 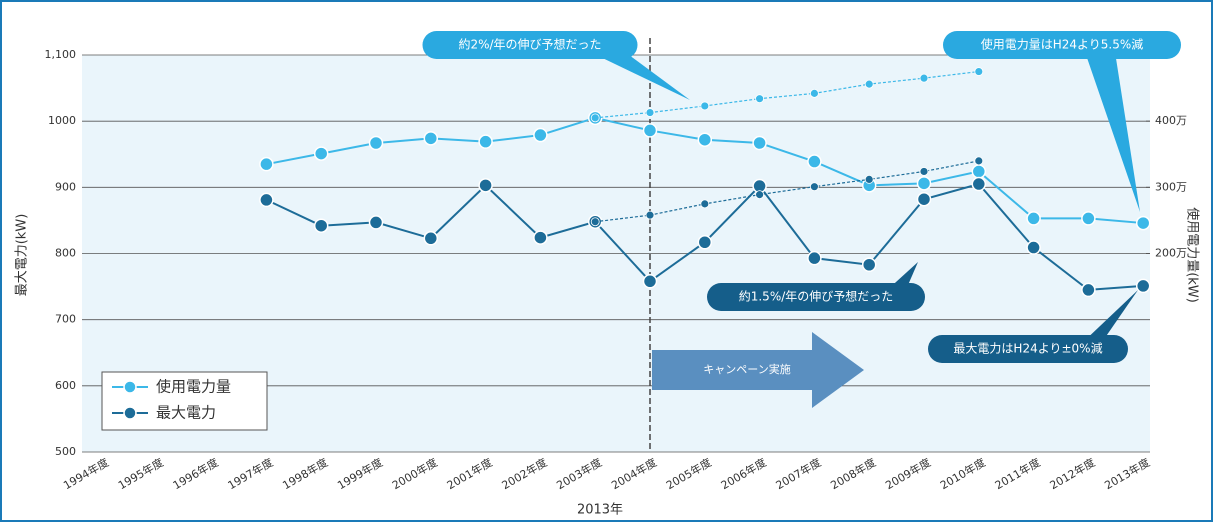 I want to click on y-tick-label: 700, so click(x=65, y=319).